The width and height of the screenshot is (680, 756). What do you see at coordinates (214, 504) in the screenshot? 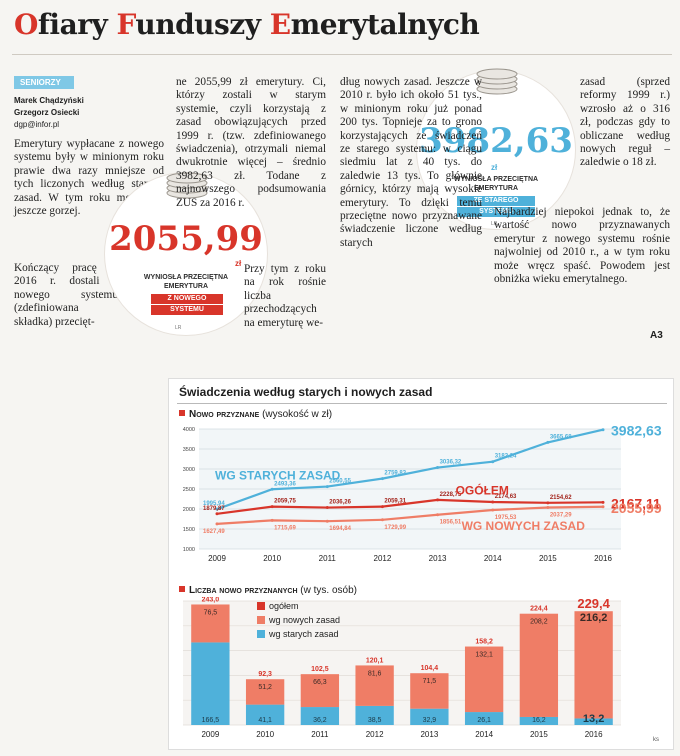
I see `data-label: 1995,94` at bounding box center [214, 504].